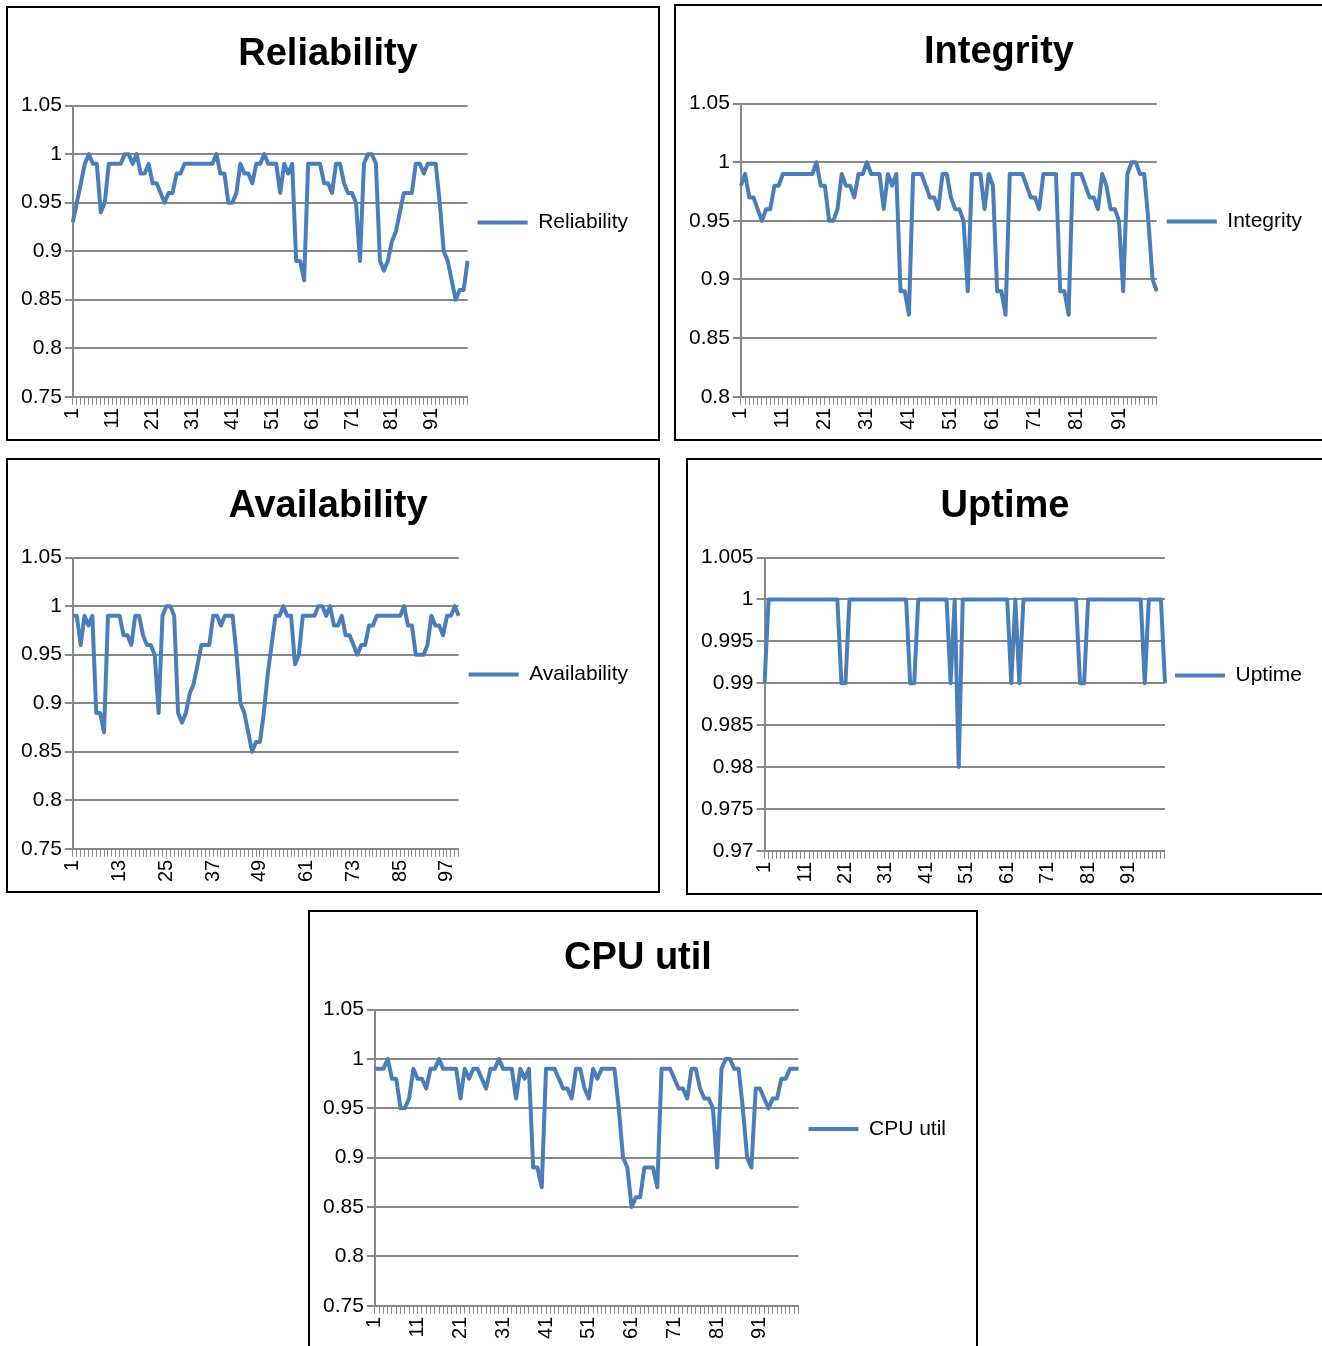 The height and width of the screenshot is (1346, 1322). I want to click on x-tick-label: 49, so click(258, 870).